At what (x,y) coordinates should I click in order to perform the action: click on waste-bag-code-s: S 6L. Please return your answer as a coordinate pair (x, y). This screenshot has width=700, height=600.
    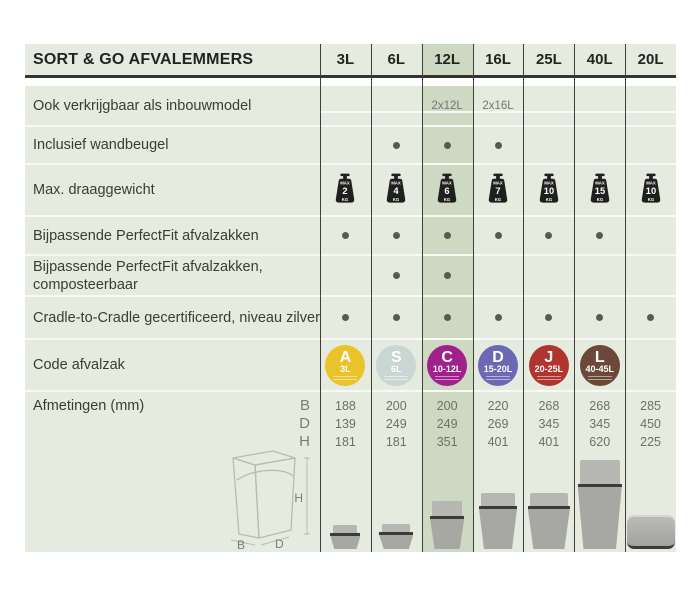
    Looking at the image, I should click on (396, 365).